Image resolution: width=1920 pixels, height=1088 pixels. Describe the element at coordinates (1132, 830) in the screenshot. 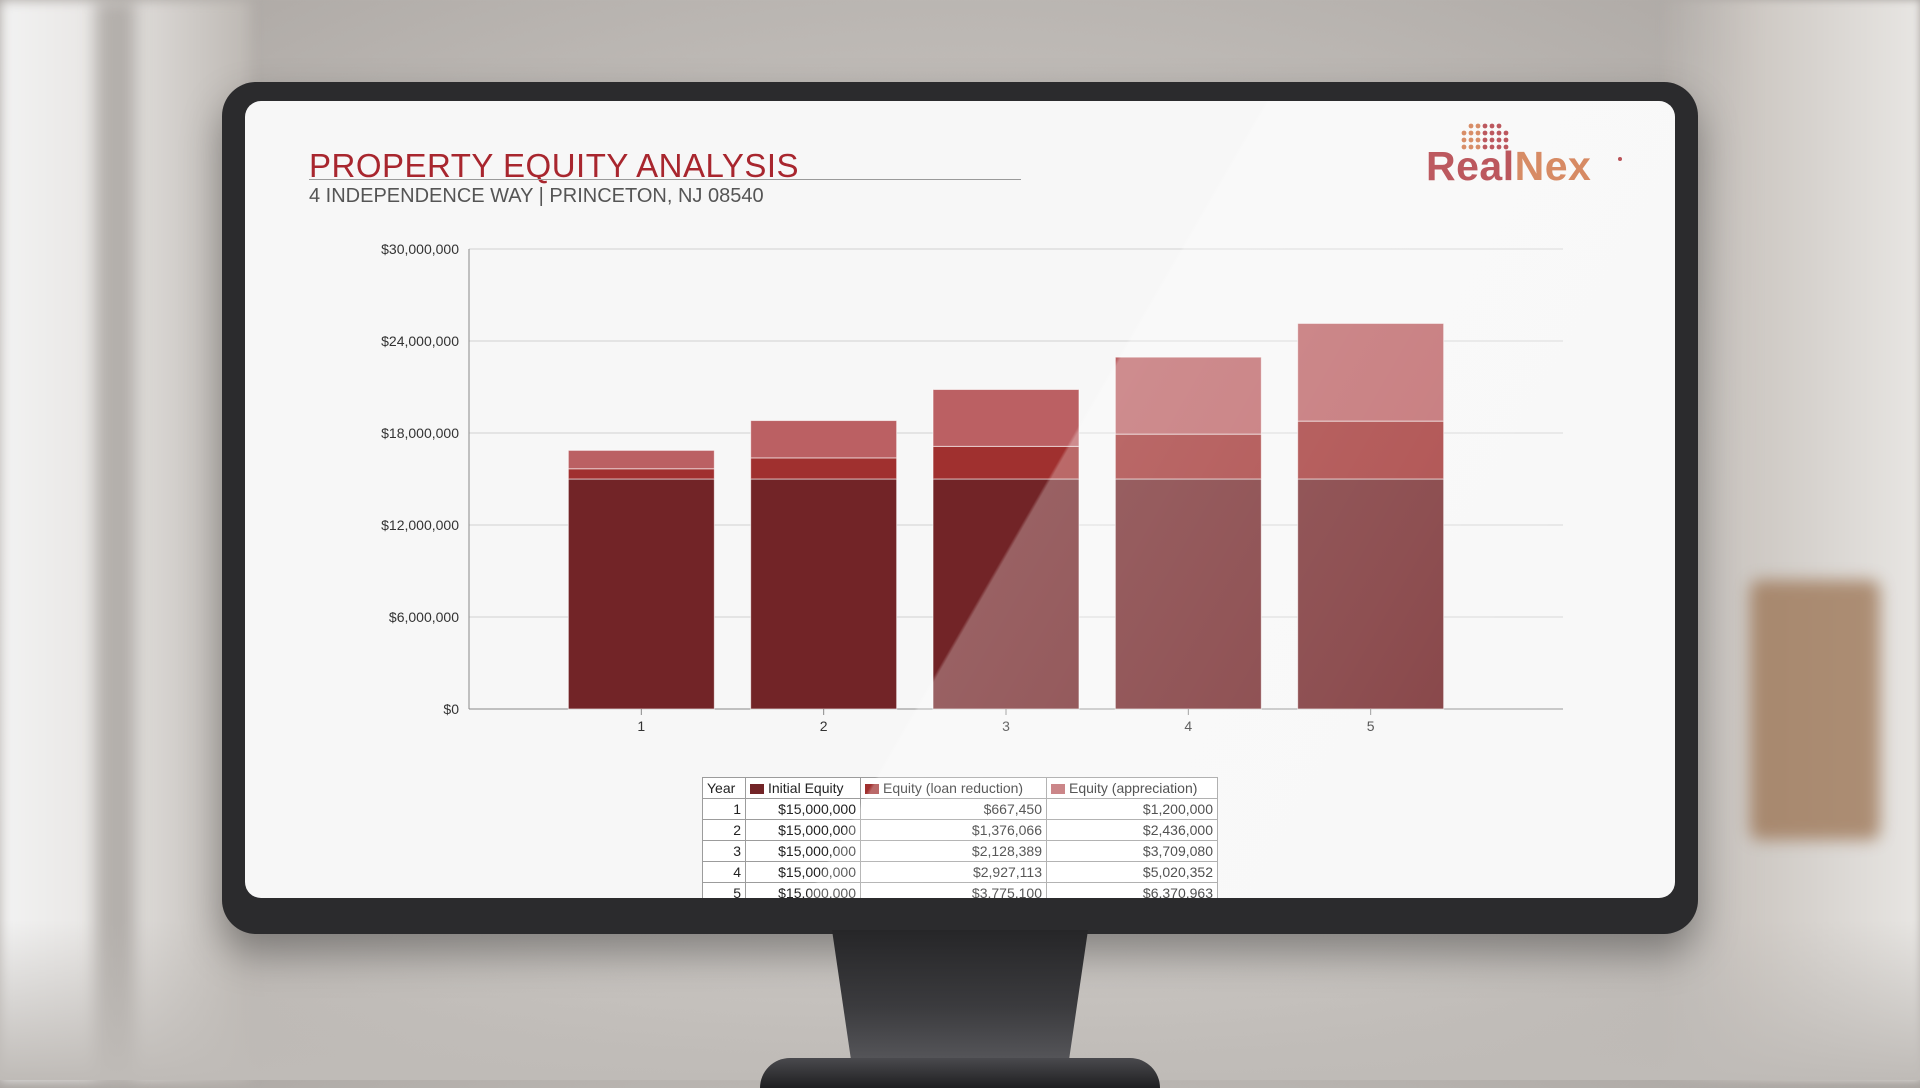

I see `table-cell-appreciation: $2,436,000` at that location.